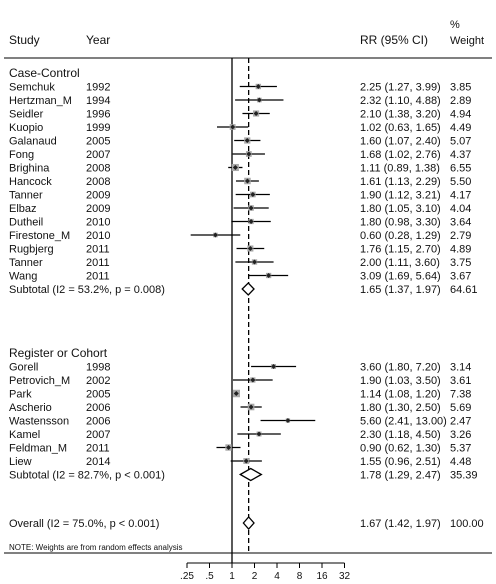 The image size is (496, 584). I want to click on study-ci-text: 1.61 (1.13, 2.29), so click(400, 182).